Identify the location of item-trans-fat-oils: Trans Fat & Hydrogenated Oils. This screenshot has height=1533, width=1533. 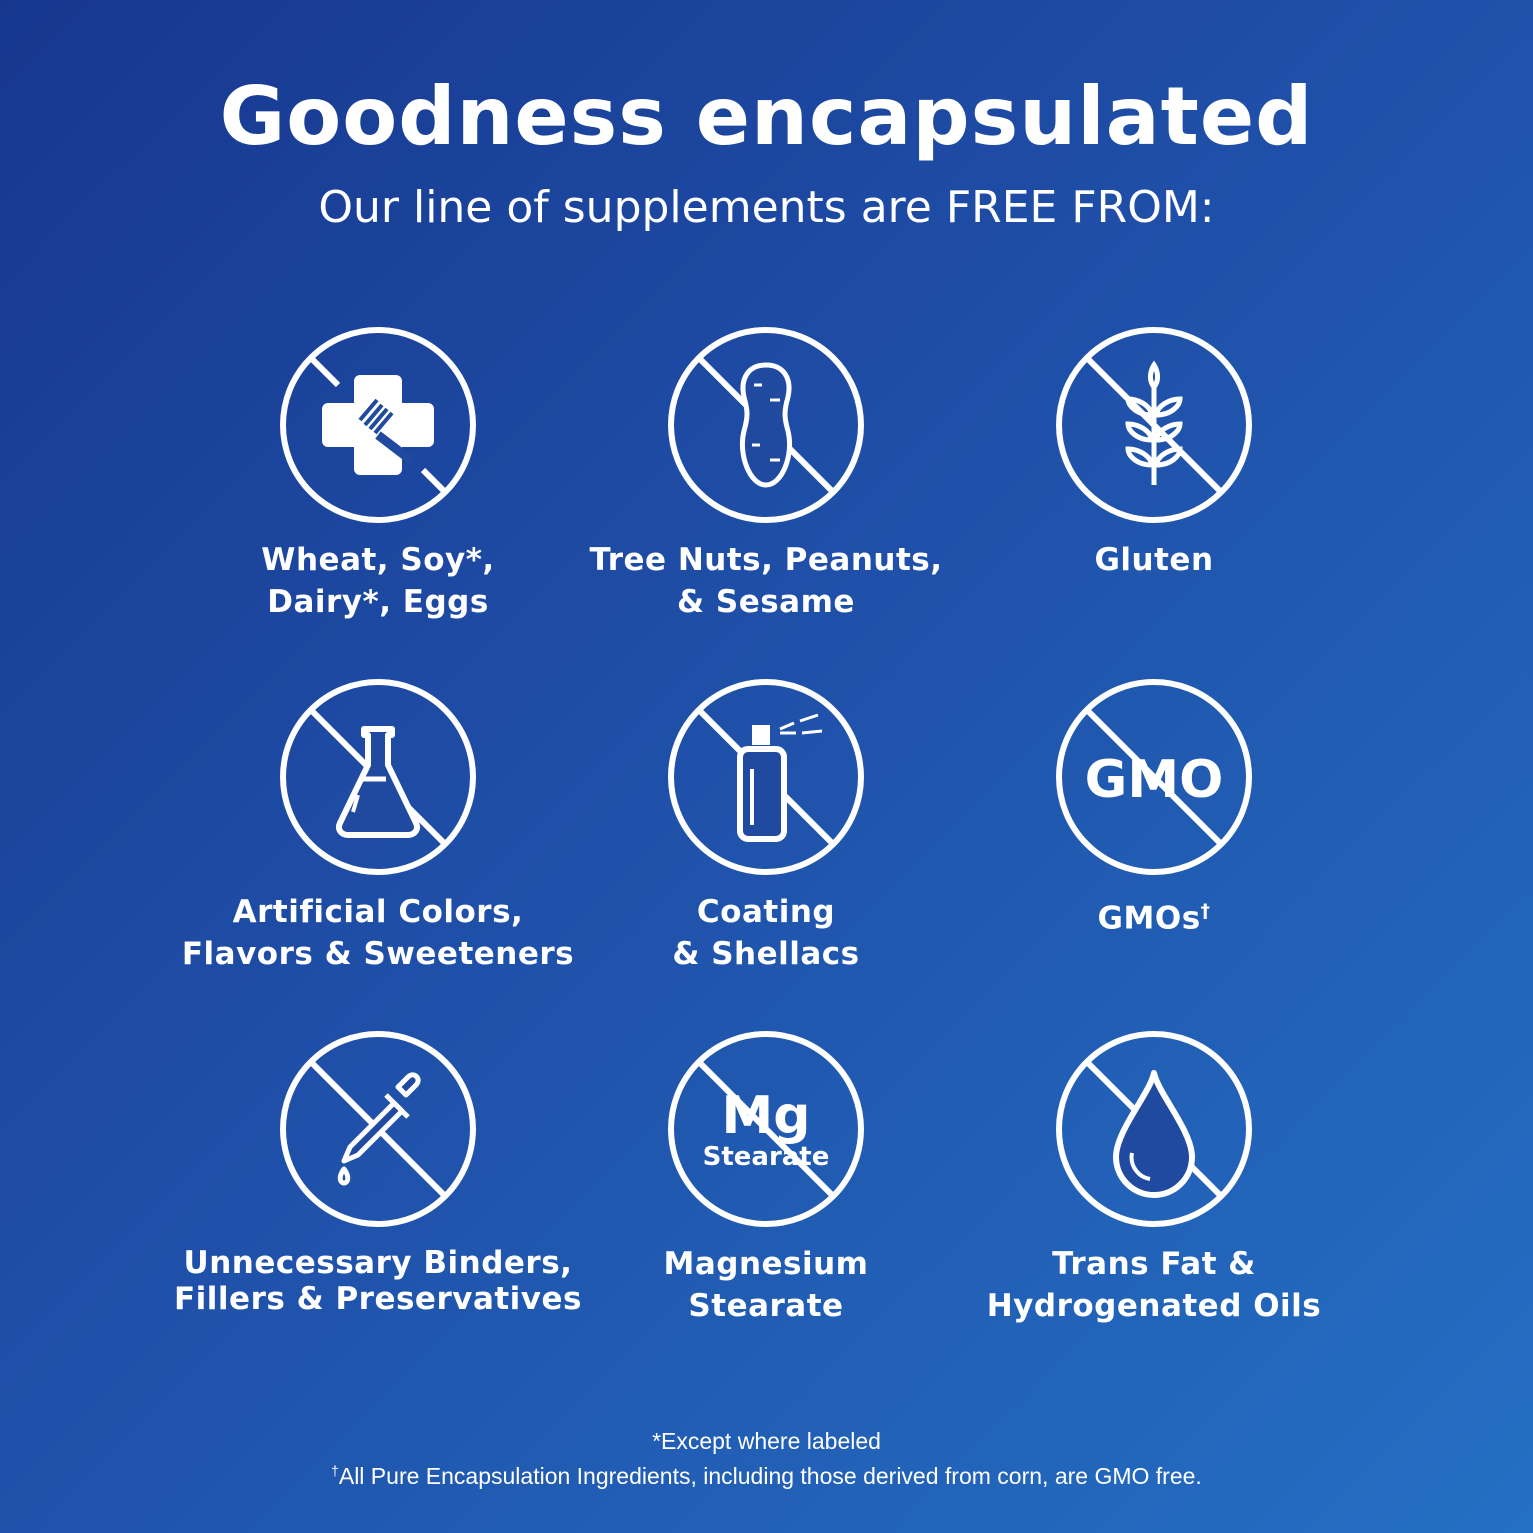
(1154, 1178).